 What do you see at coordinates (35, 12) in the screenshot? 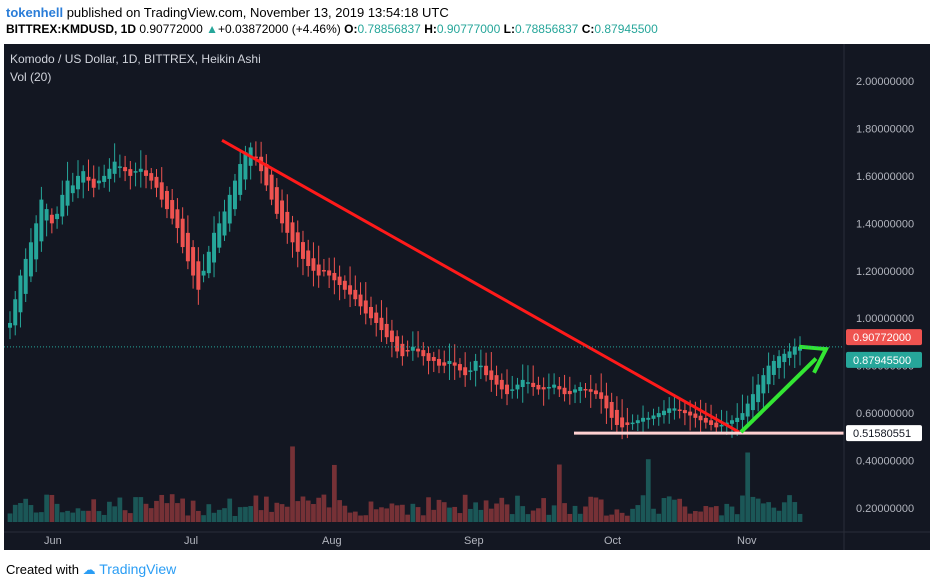
I see `author-link: tokenhell` at bounding box center [35, 12].